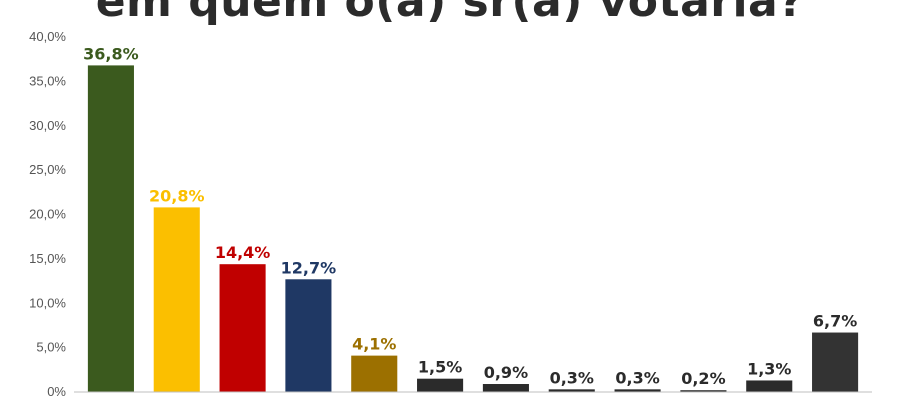 This screenshot has height=400, width=900. Describe the element at coordinates (56, 391) in the screenshot. I see `y-tick-label: 0%` at that location.